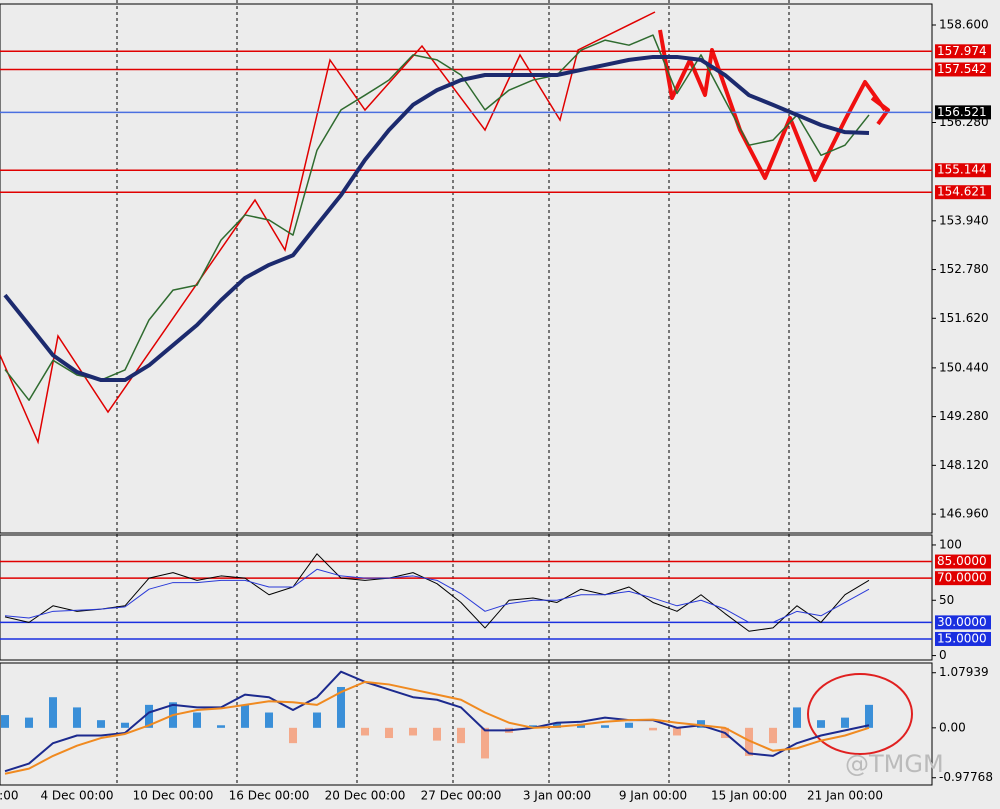 The height and width of the screenshot is (809, 1000). I want to click on level-label: 30.0000, so click(962, 622).